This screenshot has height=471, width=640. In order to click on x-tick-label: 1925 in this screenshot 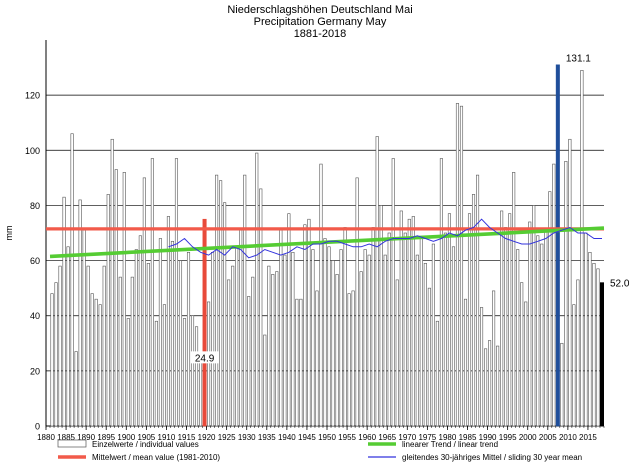, I will do `click(227, 437)`.